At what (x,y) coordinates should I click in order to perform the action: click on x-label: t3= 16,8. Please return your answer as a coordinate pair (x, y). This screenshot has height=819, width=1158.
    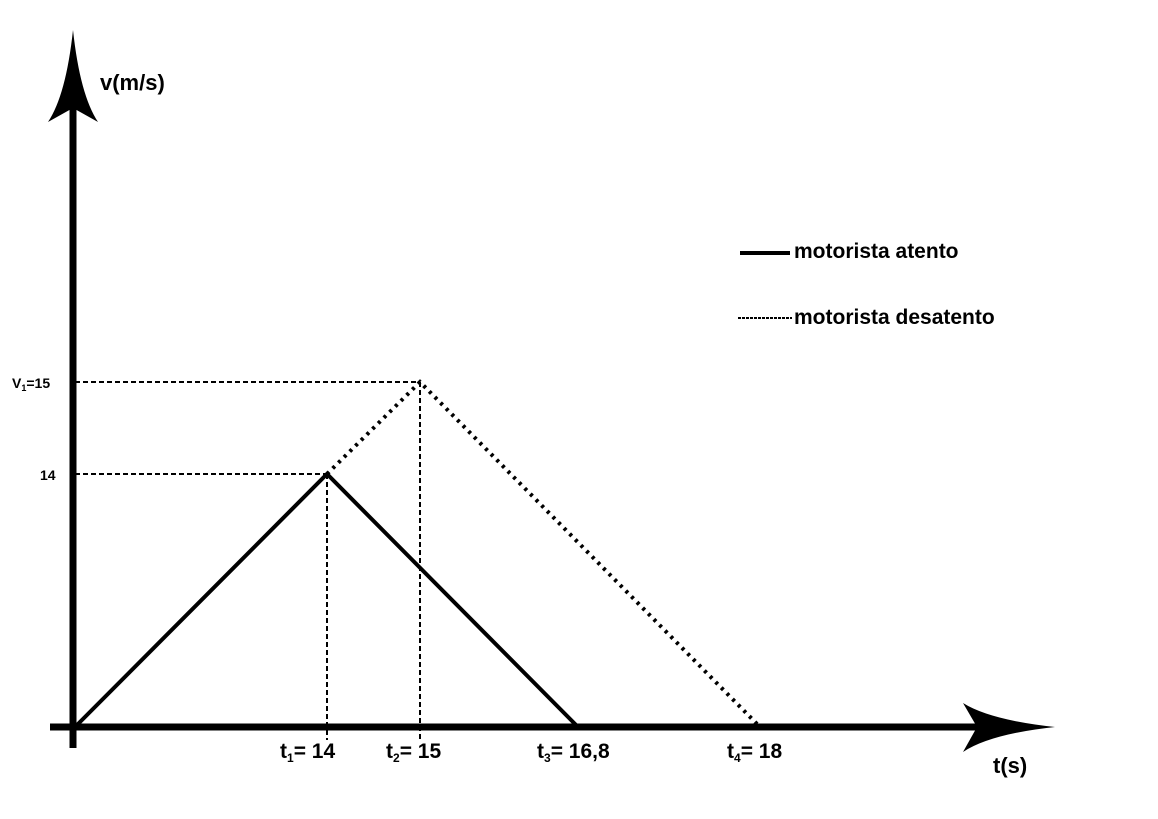
    Looking at the image, I should click on (573, 752).